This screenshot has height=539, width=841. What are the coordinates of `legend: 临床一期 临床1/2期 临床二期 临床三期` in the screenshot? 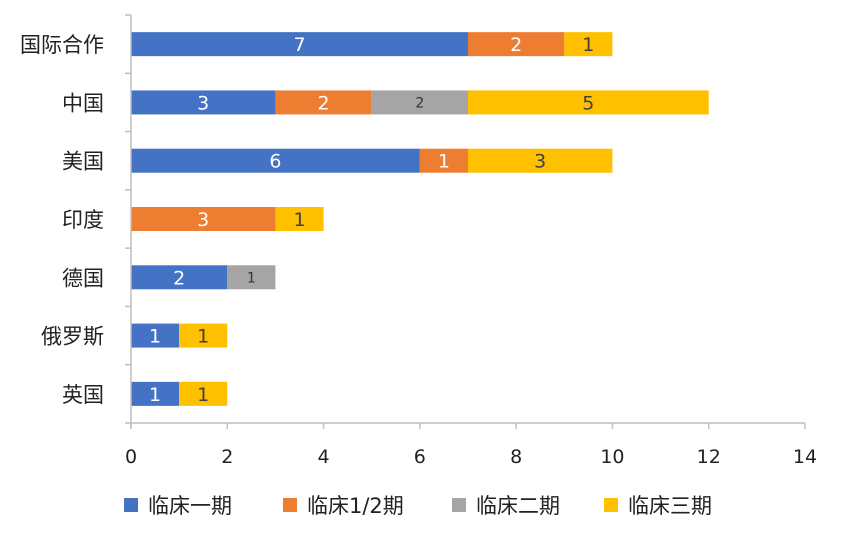 It's located at (418, 506).